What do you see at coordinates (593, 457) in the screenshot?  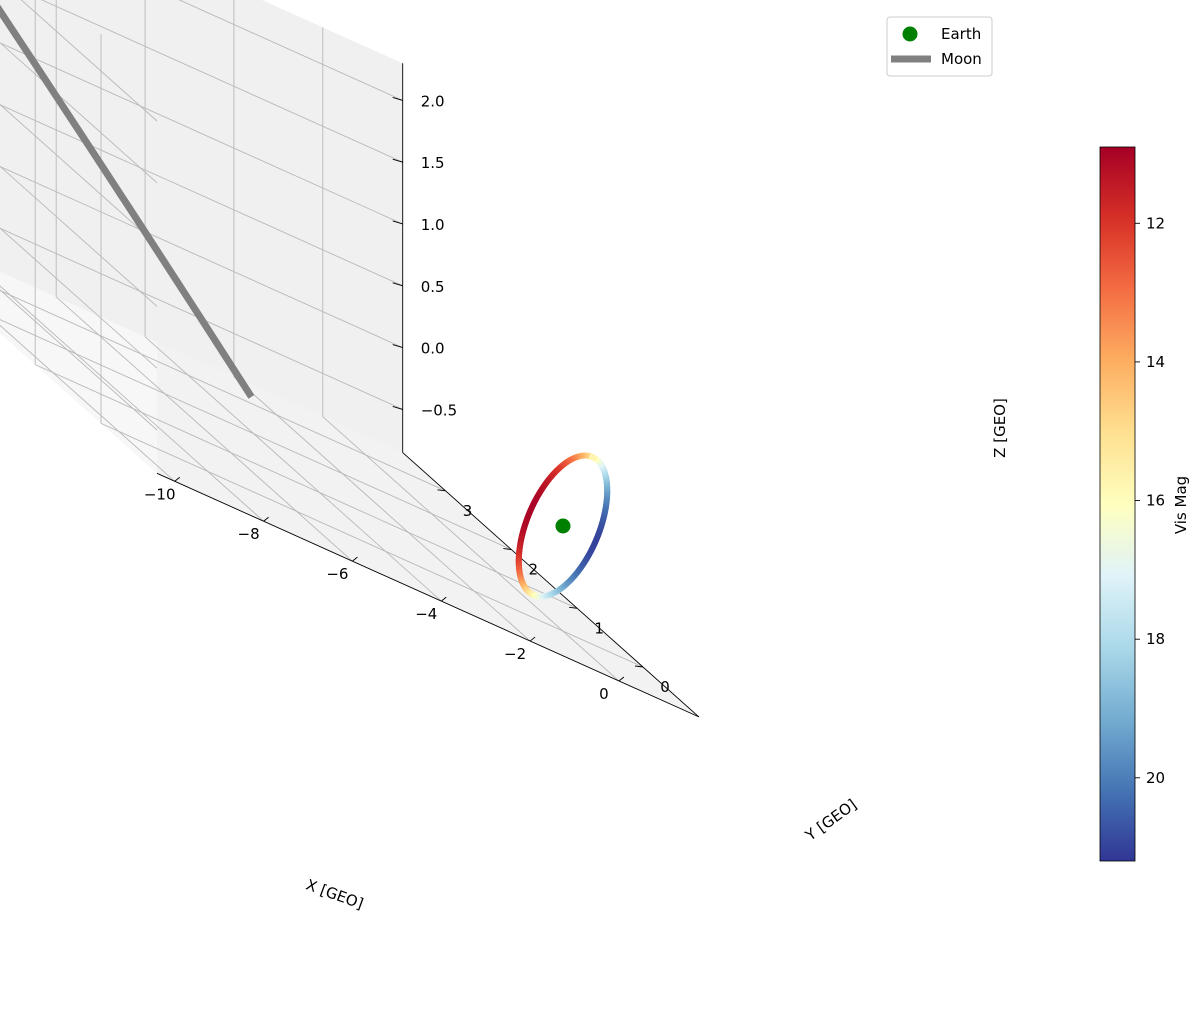 I see `orbit-segment` at bounding box center [593, 457].